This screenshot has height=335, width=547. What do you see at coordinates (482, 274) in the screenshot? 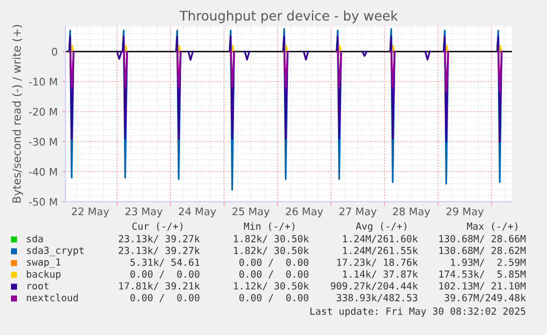
I see `text: 174.53k/ 5.85M` at bounding box center [482, 274].